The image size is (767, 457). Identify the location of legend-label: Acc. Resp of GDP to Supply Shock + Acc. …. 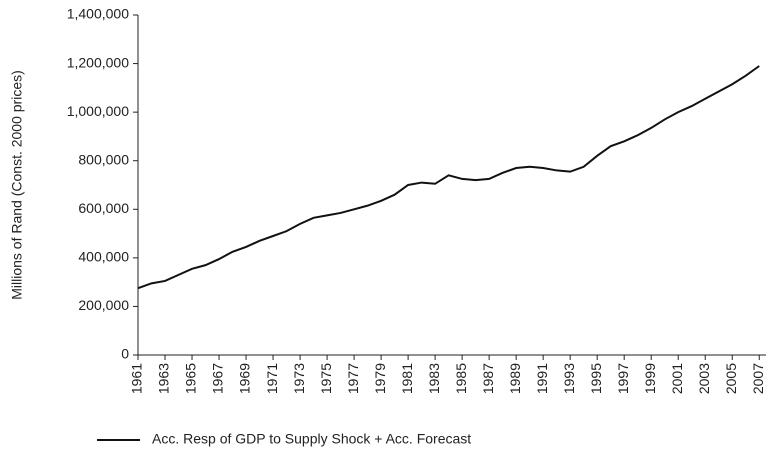
(311, 439).